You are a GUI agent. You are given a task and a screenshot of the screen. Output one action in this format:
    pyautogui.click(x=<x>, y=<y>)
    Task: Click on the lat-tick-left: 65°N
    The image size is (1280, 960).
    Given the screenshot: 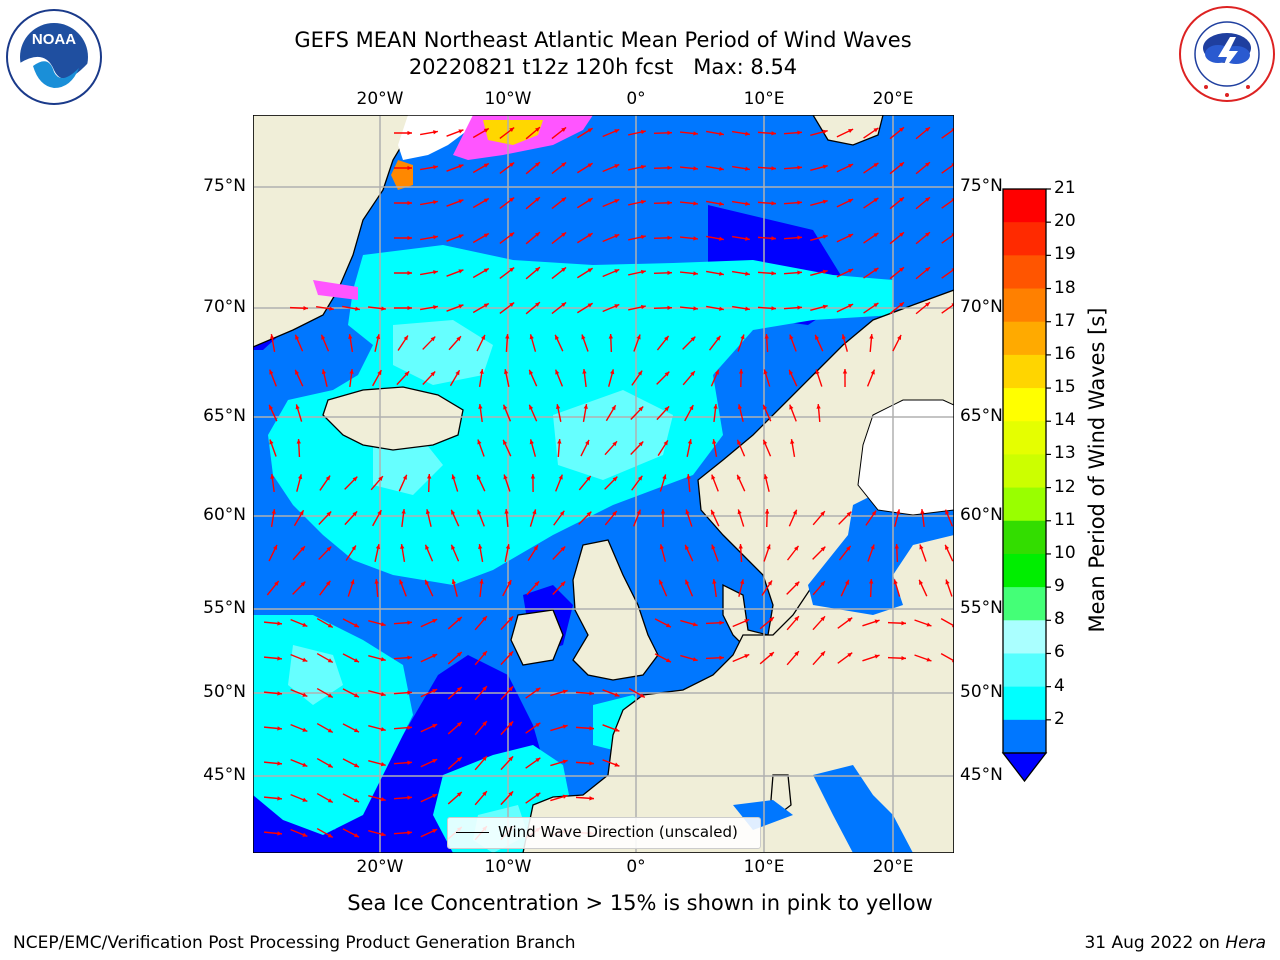 What is the action you would take?
    pyautogui.click(x=224, y=416)
    